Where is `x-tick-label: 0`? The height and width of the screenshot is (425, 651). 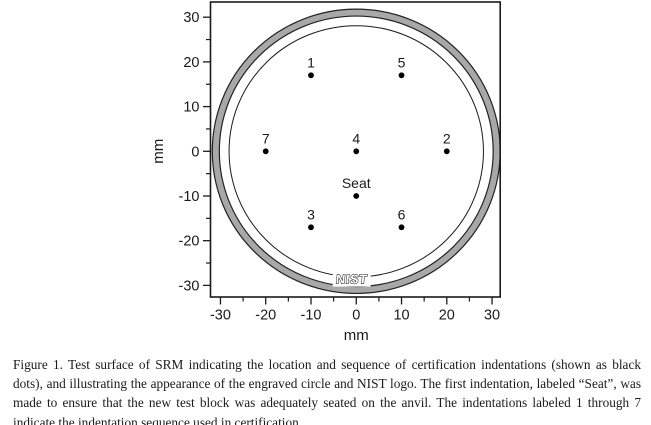 x-tick-label: 0 is located at coordinates (356, 316).